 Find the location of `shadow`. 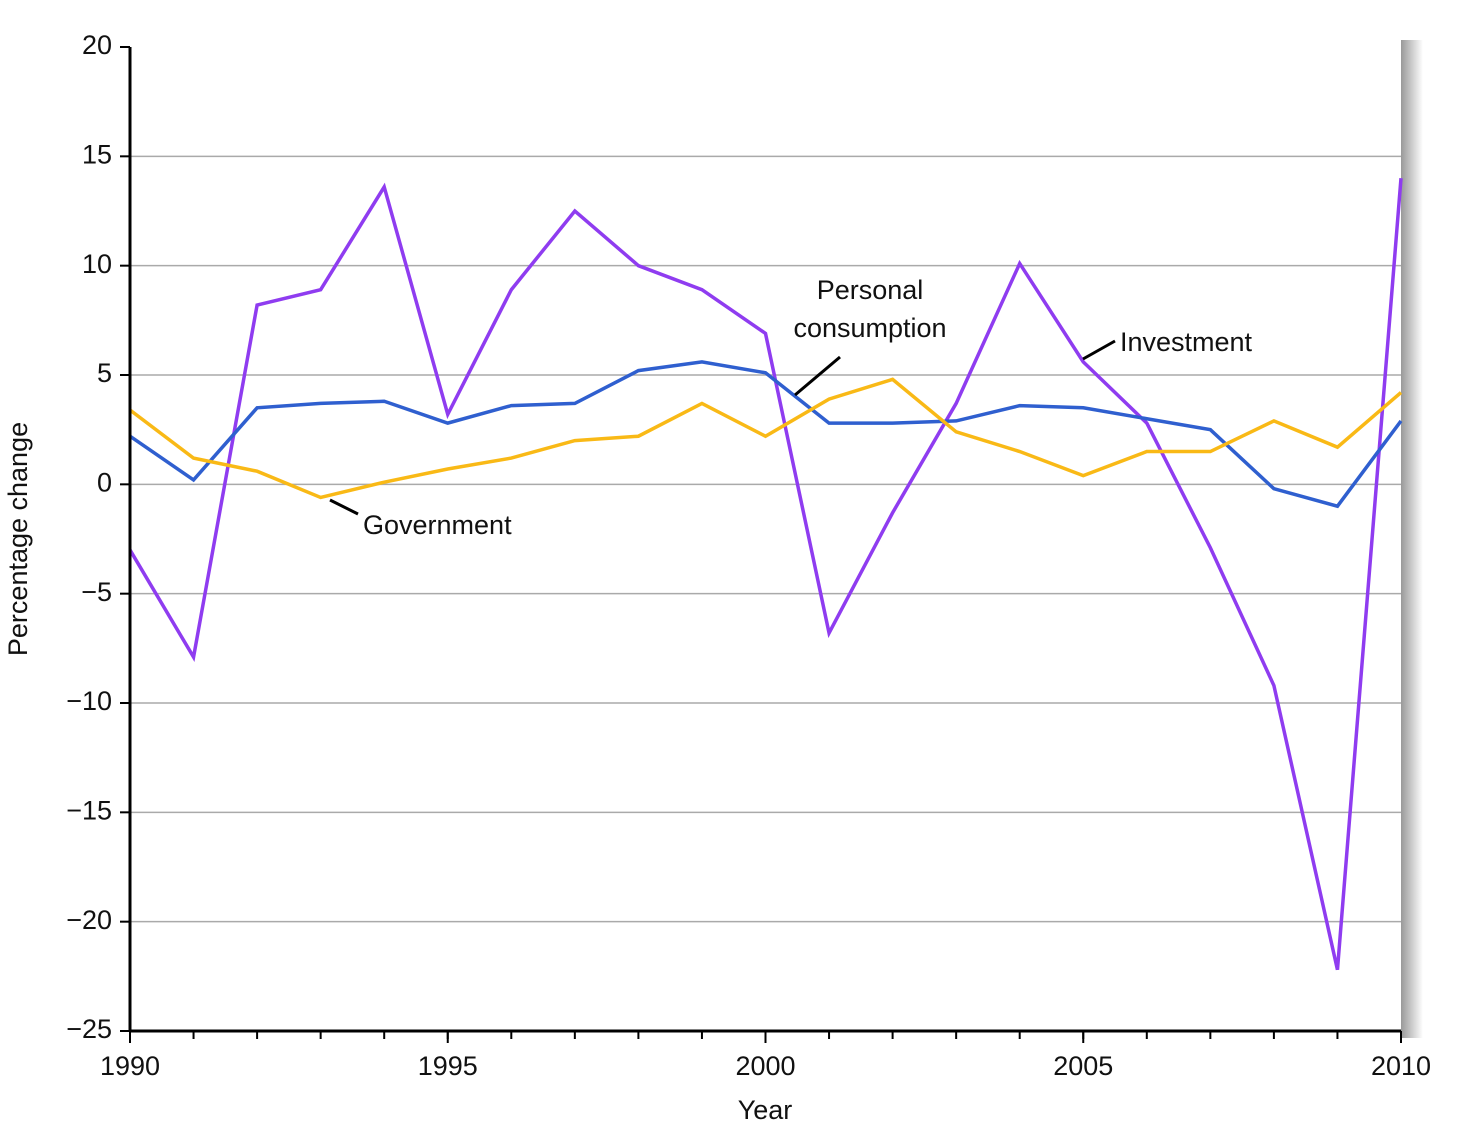

shadow is located at coordinates (1412, 539).